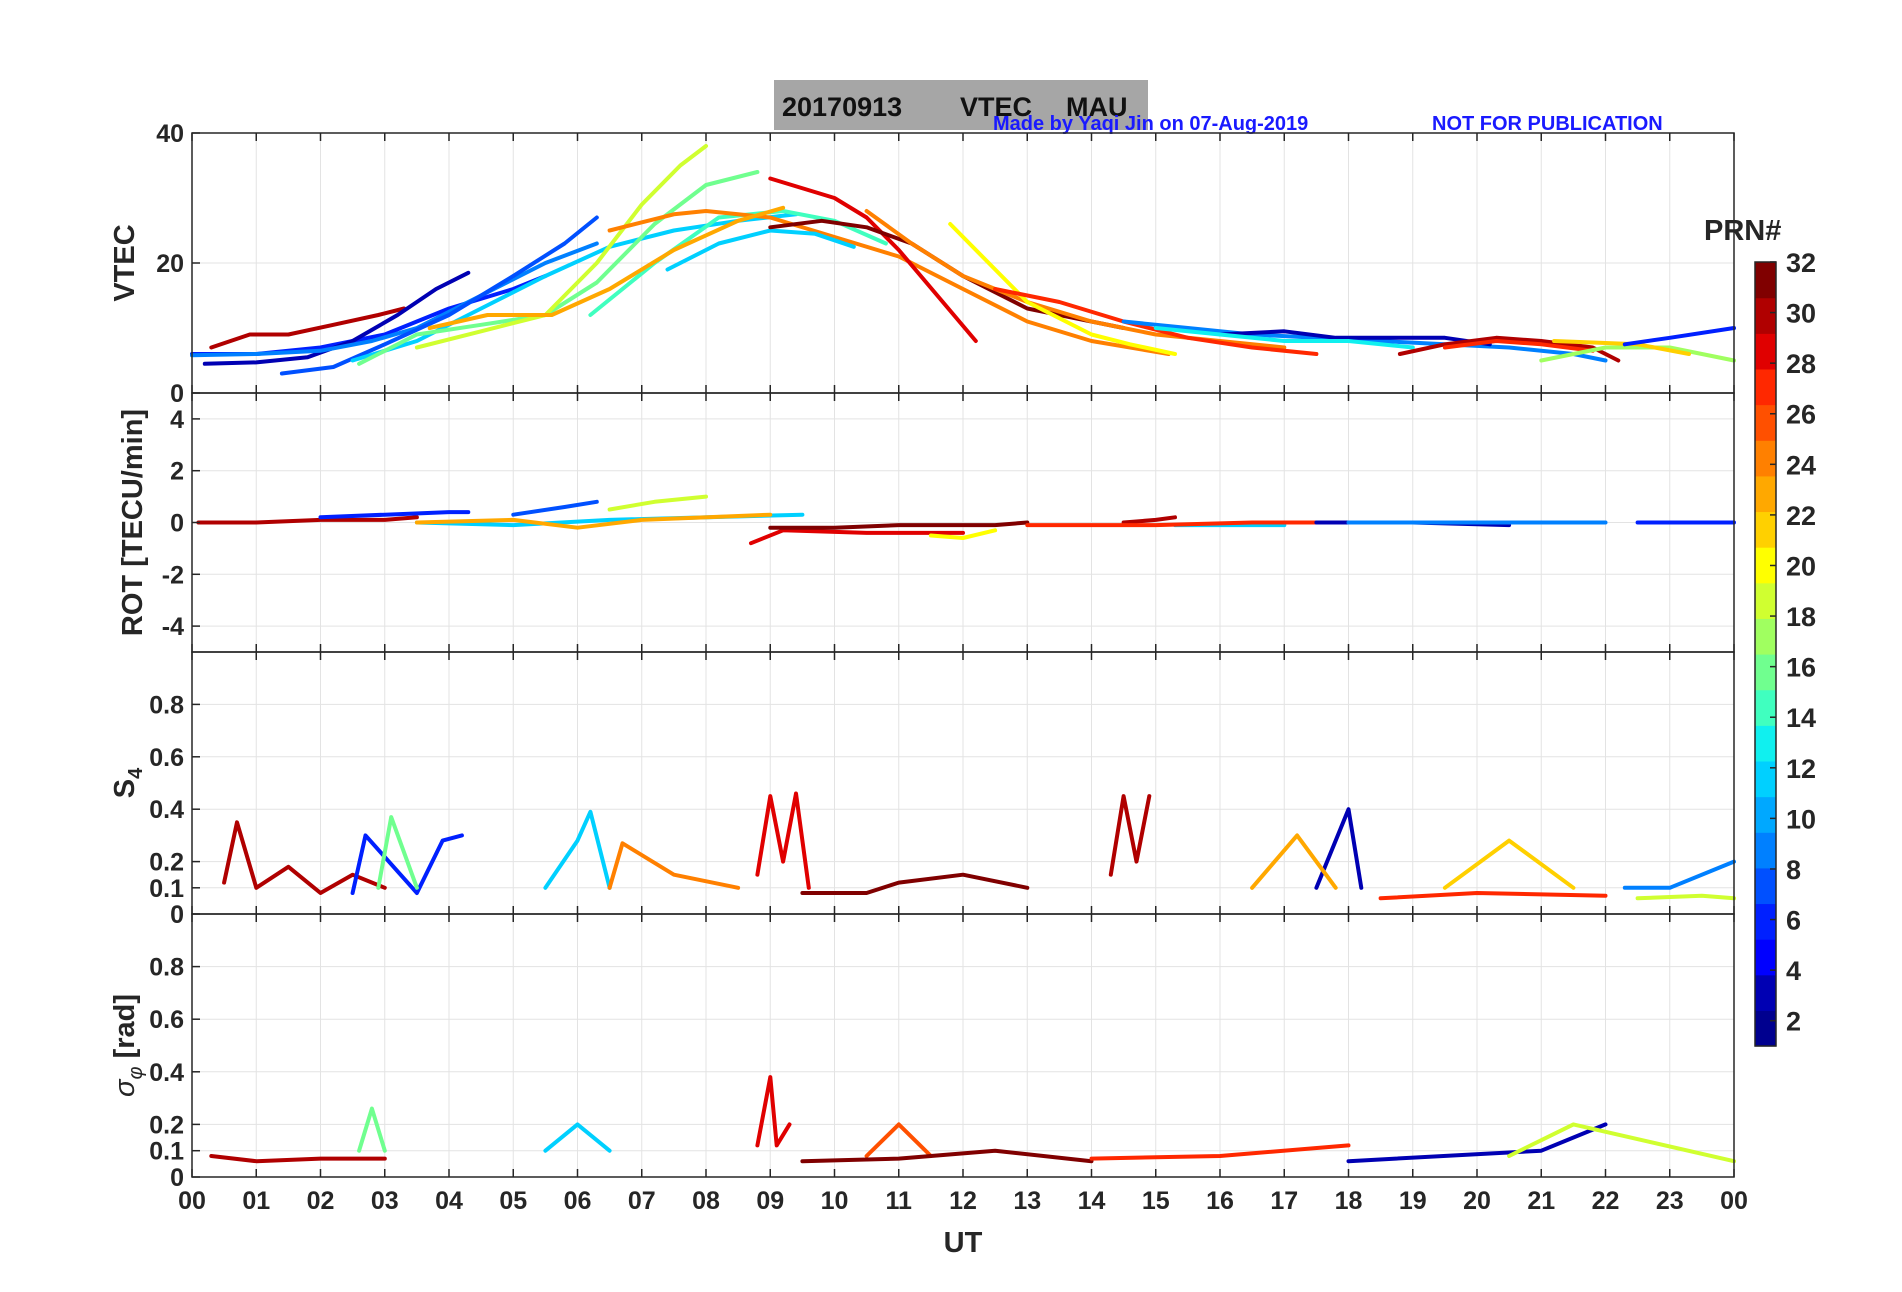 This screenshot has height=1292, width=1902. Describe the element at coordinates (449, 1201) in the screenshot. I see `x-tick-label: 04` at that location.